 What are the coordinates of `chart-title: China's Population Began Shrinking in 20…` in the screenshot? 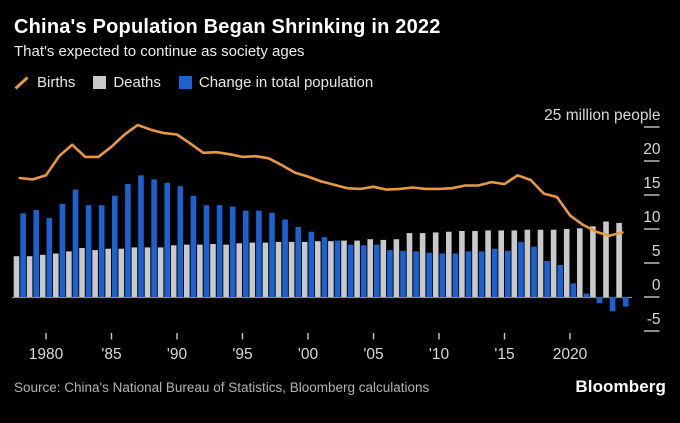 It's located at (227, 27).